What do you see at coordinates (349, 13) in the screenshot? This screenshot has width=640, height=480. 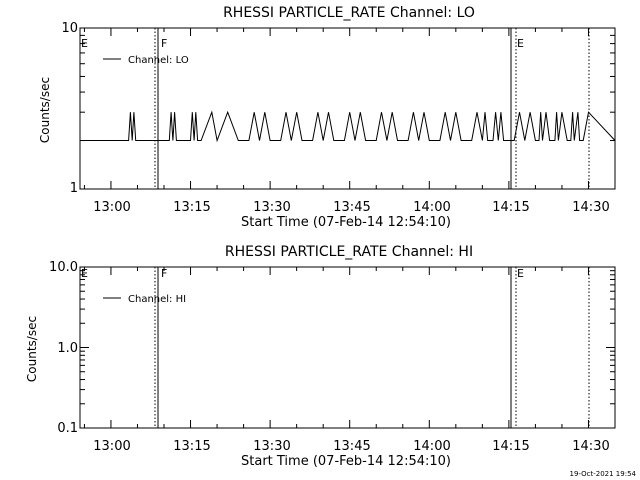 I see `chart-title: RHESSI PARTICLE_RATE Channel: LO` at bounding box center [349, 13].